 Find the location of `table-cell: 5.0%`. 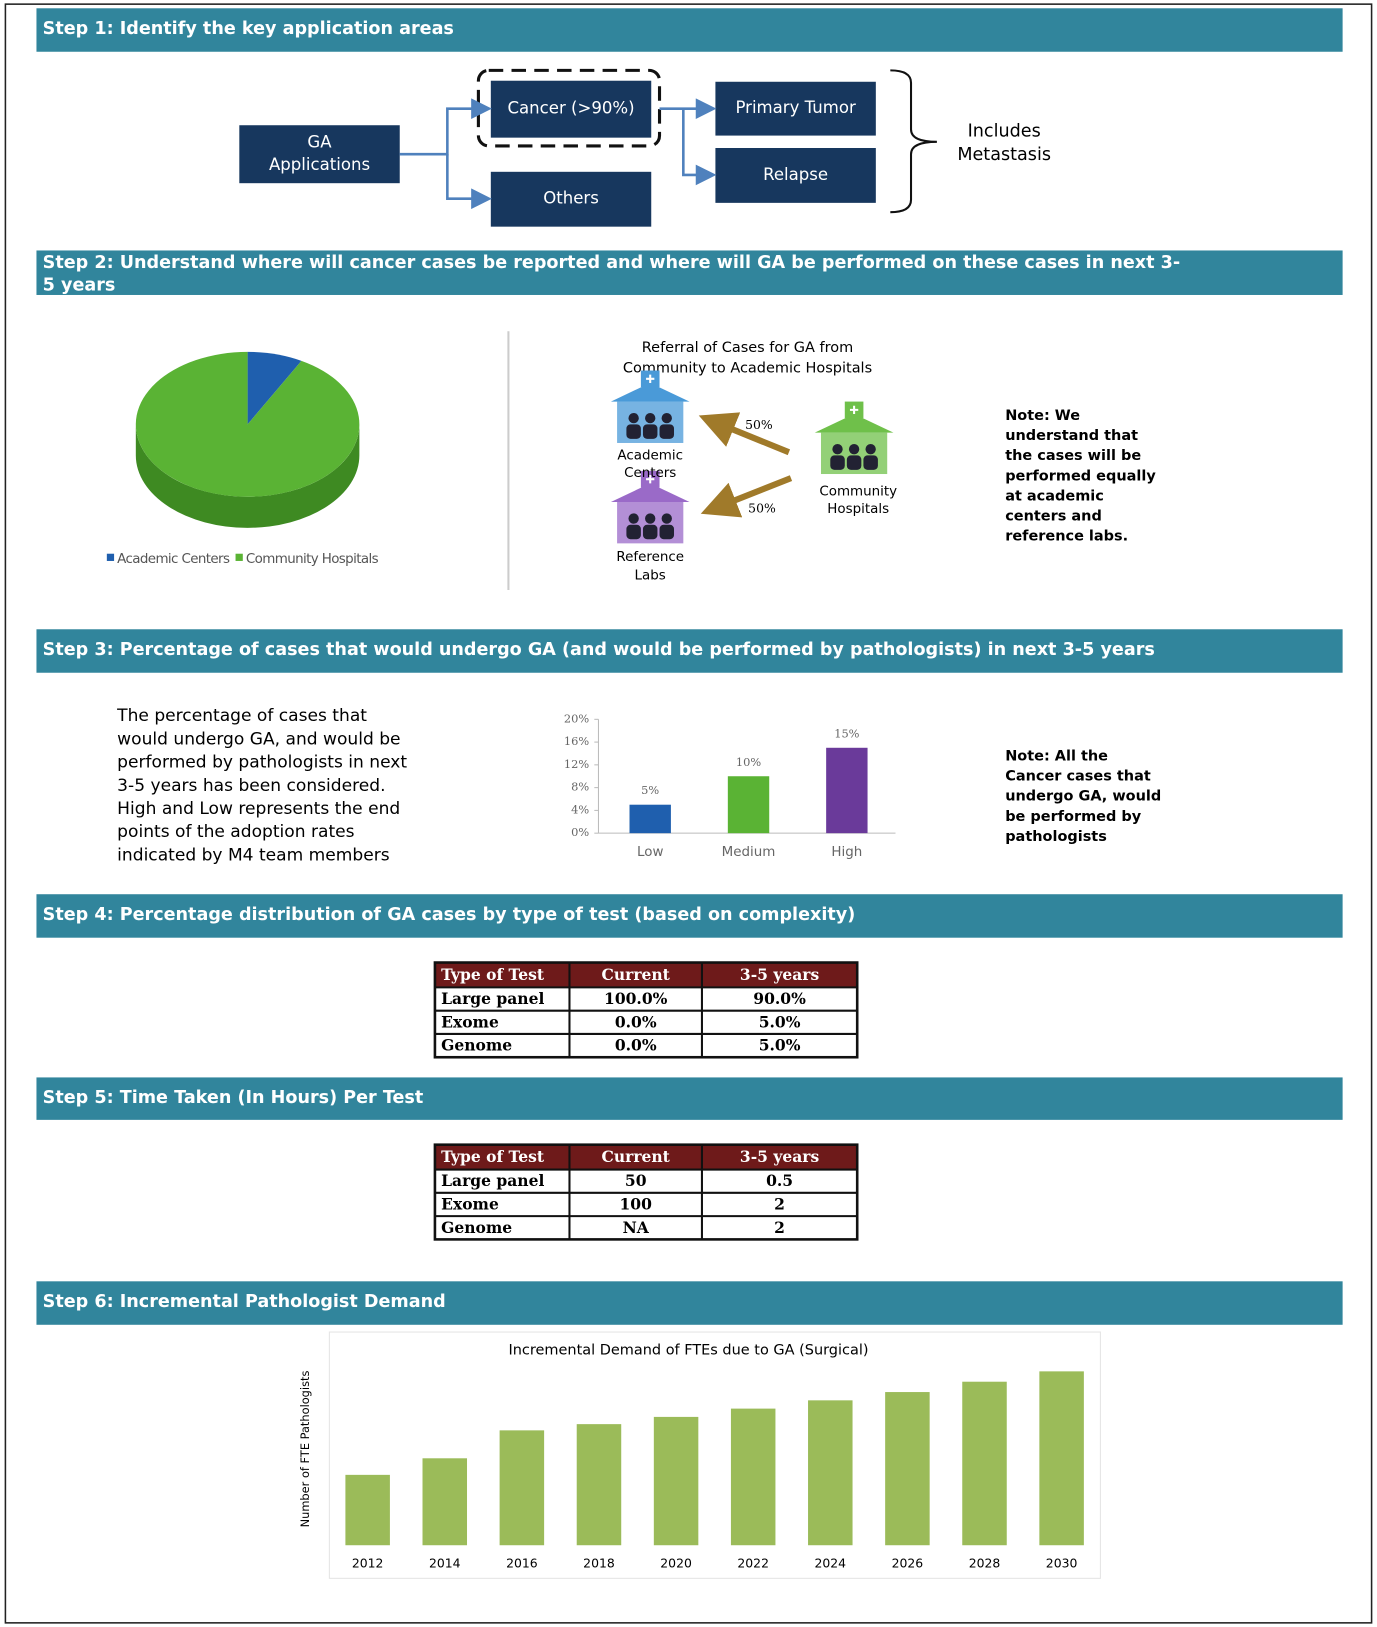

table-cell: 5.0% is located at coordinates (780, 1021).